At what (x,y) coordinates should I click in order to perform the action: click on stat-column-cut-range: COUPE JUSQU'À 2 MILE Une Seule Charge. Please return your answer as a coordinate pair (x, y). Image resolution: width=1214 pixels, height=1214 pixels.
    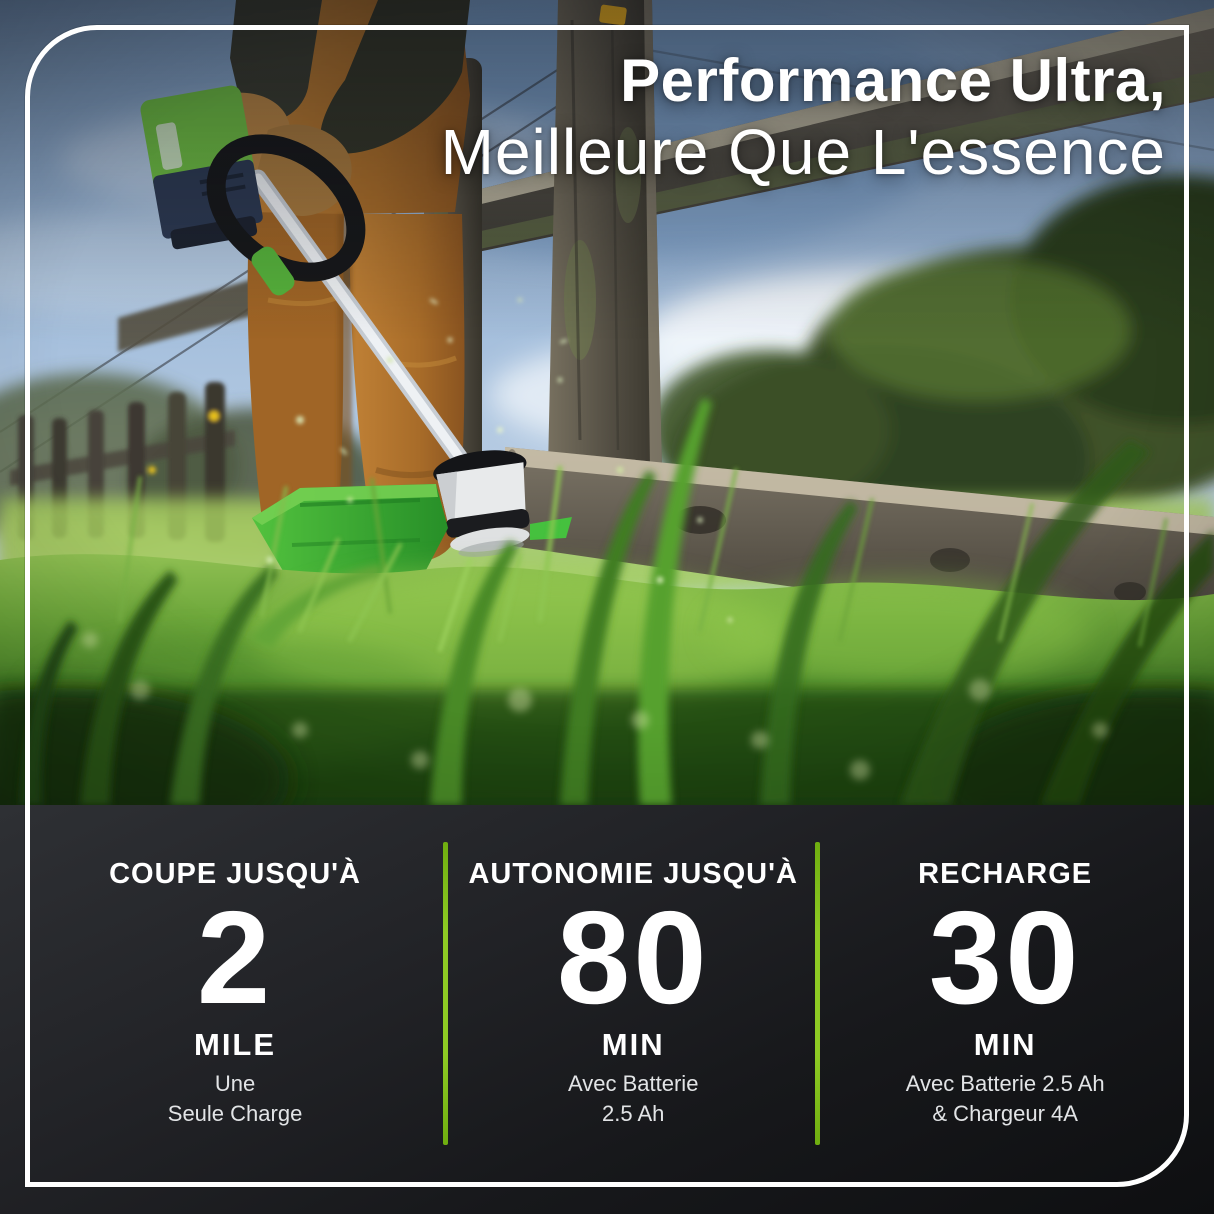
    Looking at the image, I should click on (235, 1009).